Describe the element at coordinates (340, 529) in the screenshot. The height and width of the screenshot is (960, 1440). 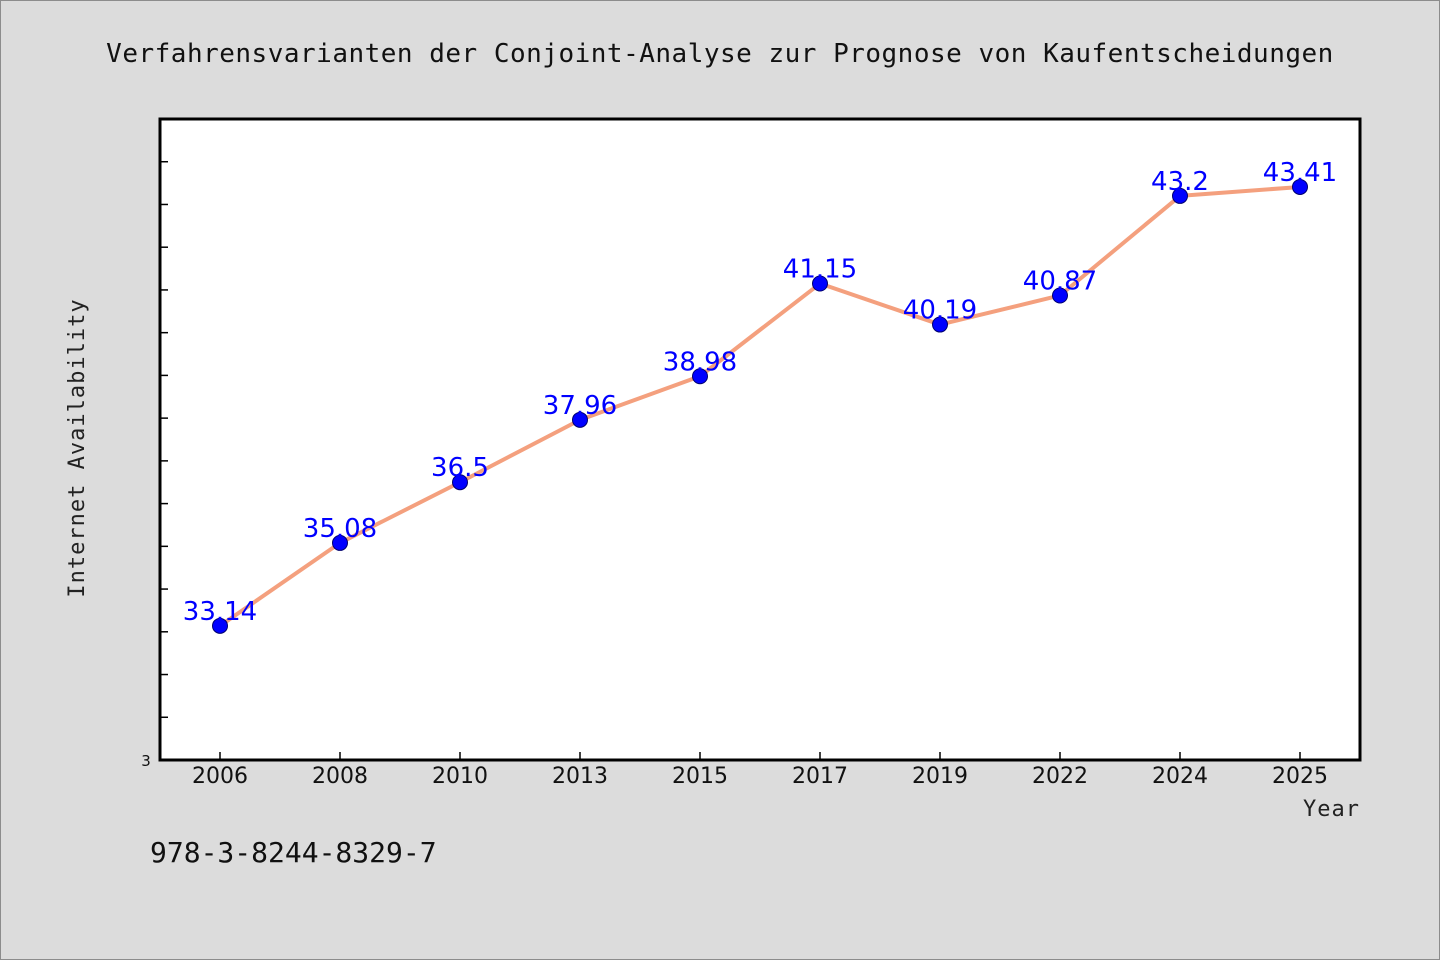
I see `data-label: 35.08` at that location.